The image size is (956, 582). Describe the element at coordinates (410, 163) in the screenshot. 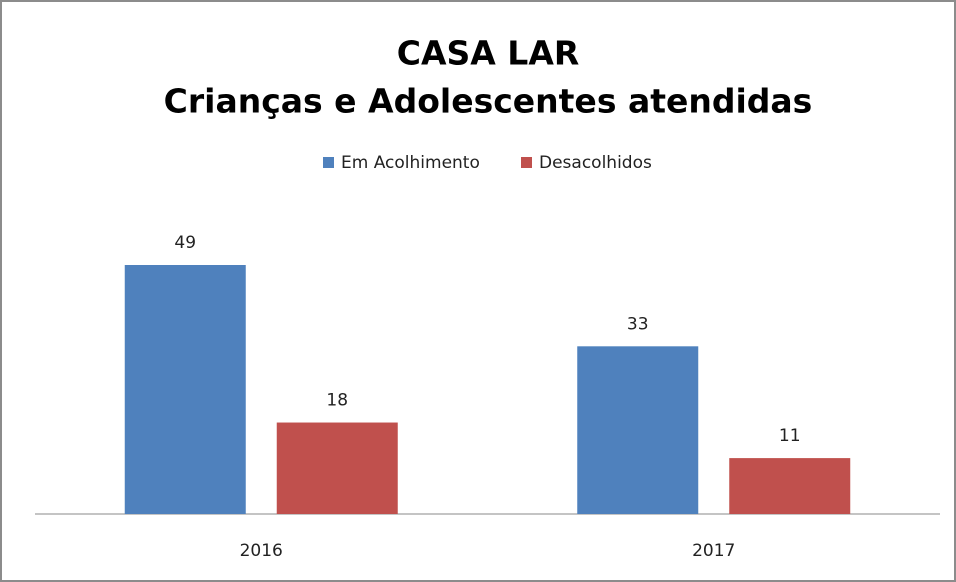

I see `legend-label: Em Acolhimento` at that location.